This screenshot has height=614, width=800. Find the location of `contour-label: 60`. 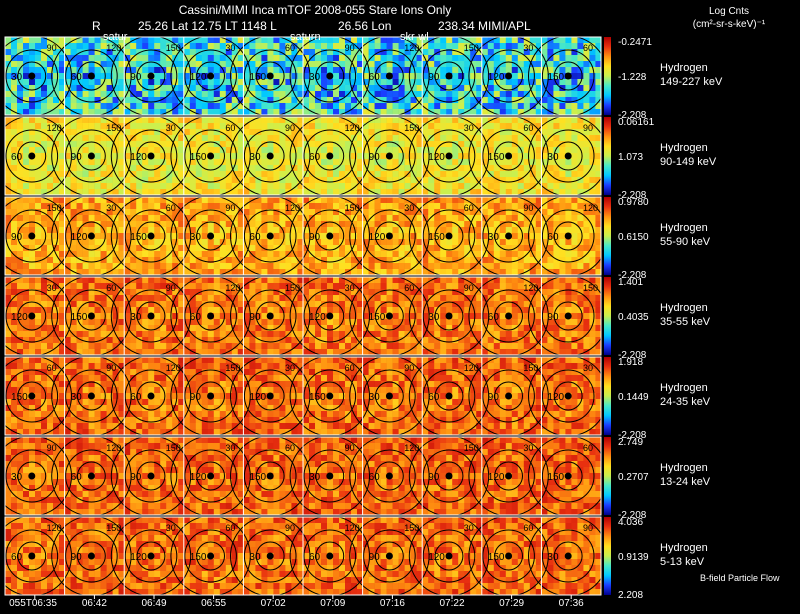

contour-label: 60 is located at coordinates (553, 237).